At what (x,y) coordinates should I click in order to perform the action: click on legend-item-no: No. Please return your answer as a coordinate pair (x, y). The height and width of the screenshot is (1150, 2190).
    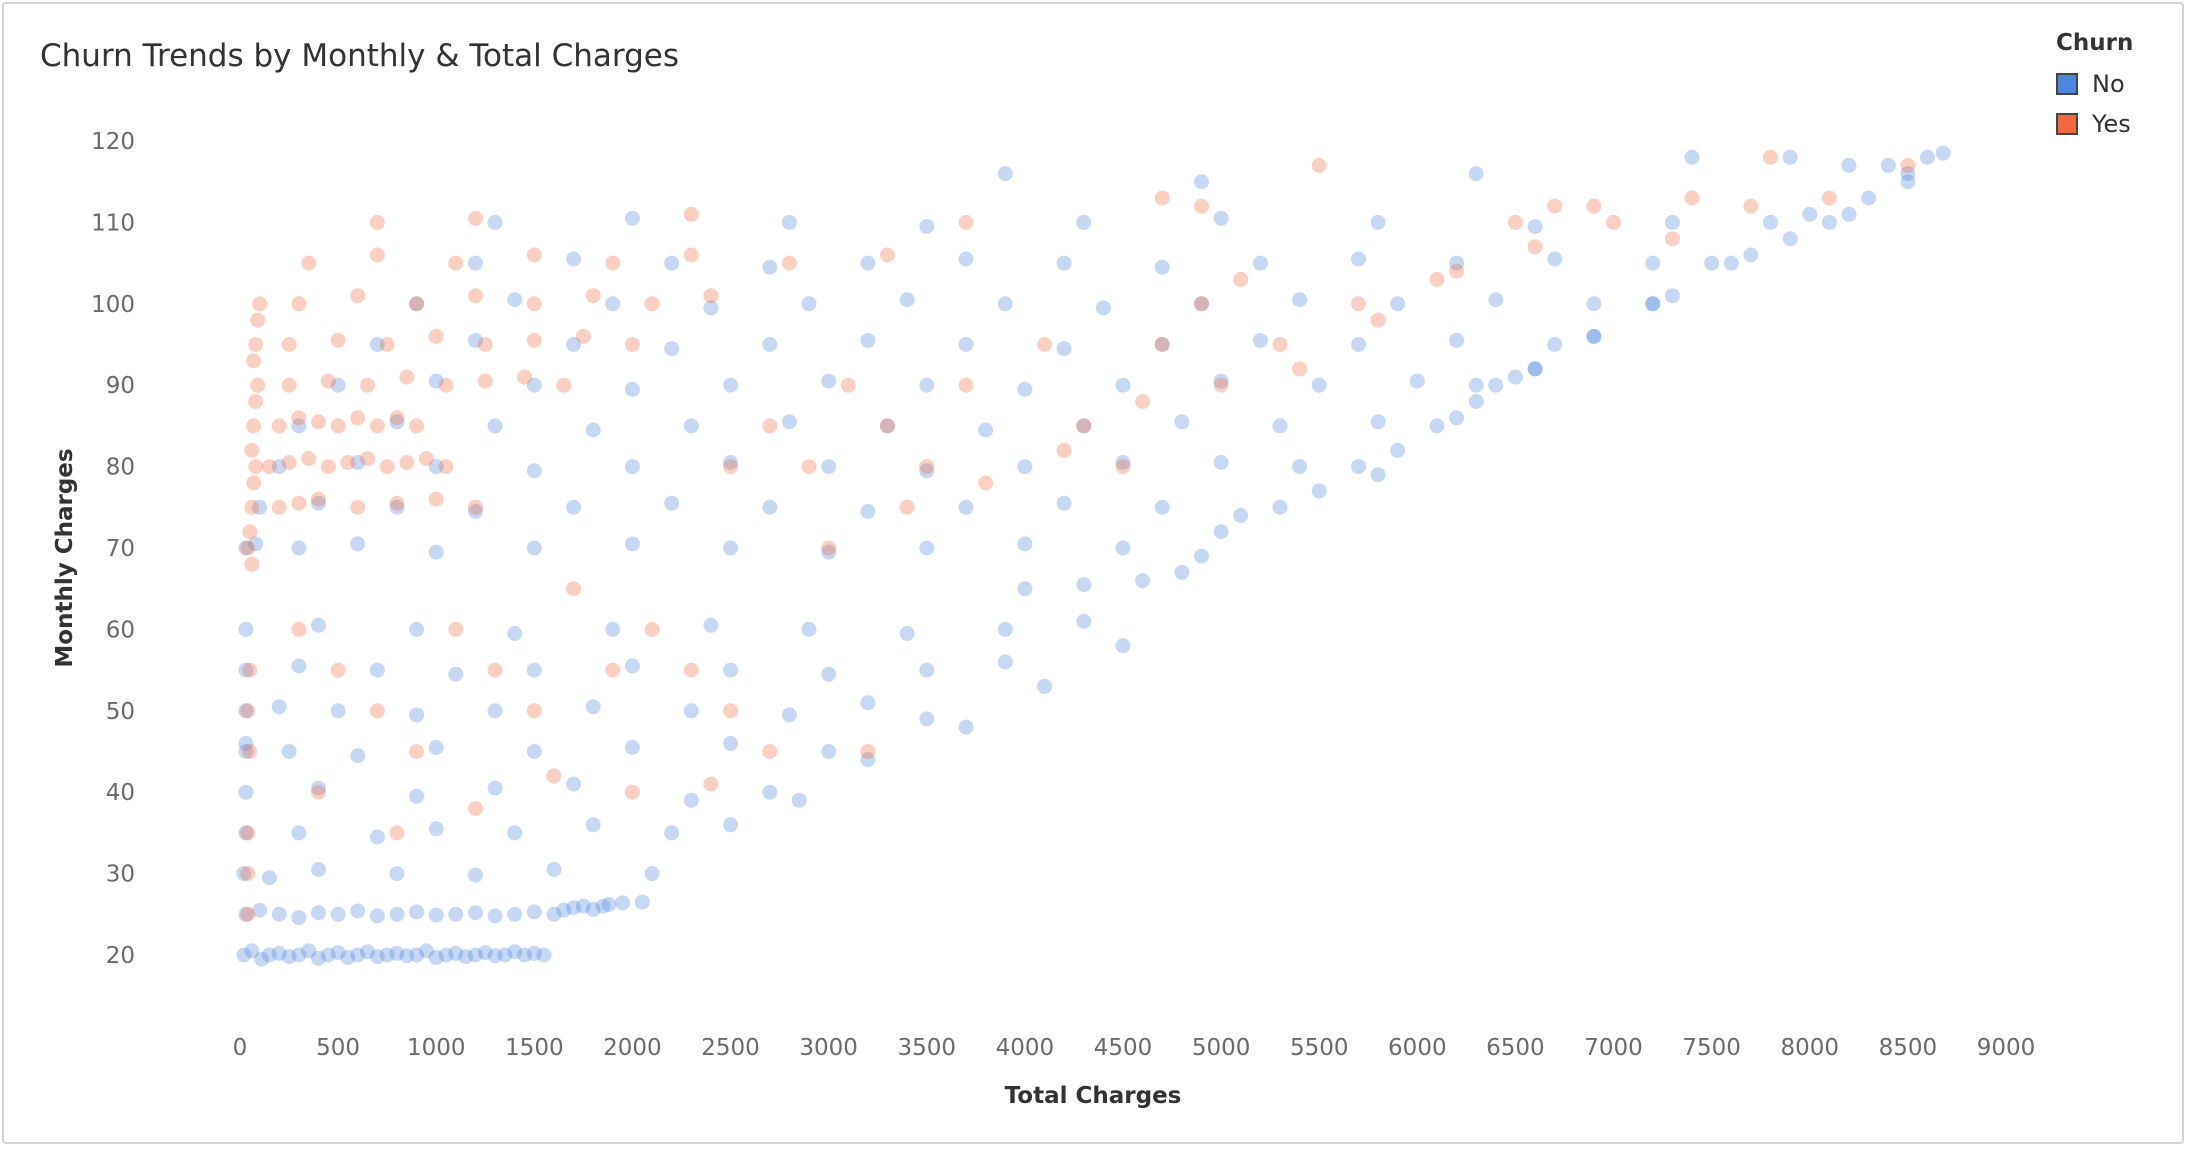
    Looking at the image, I should click on (2094, 84).